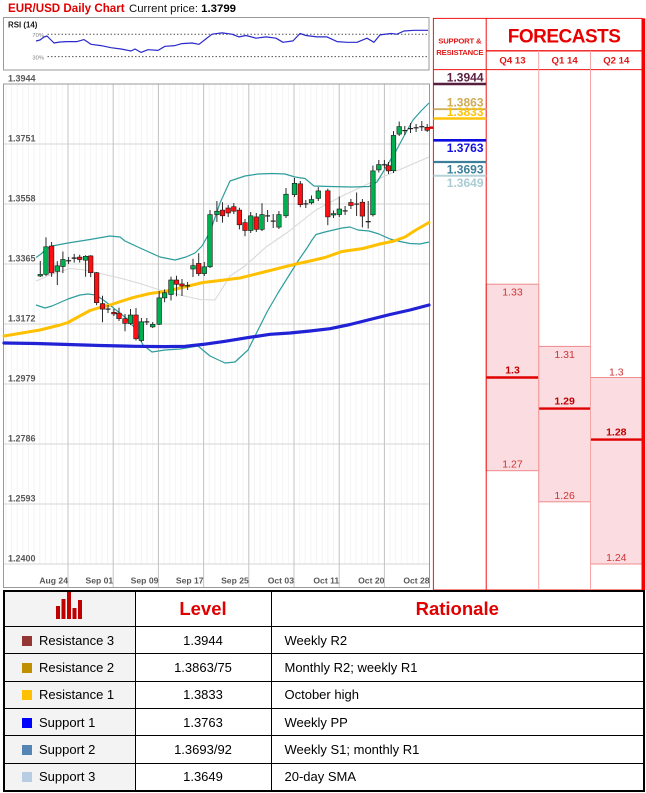 Image resolution: width=646 pixels, height=793 pixels. Describe the element at coordinates (512, 61) in the screenshot. I see `svg-text: Q4 13` at that location.